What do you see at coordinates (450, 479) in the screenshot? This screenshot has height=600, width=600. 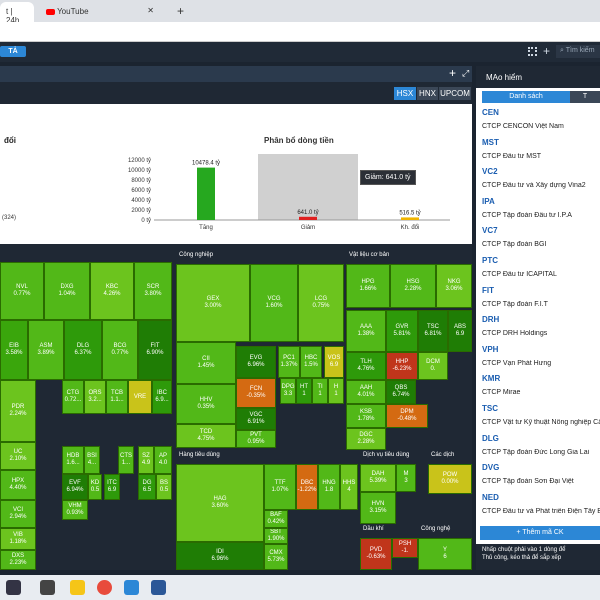 I see `tile-pow: POW 0.00%` at bounding box center [450, 479].